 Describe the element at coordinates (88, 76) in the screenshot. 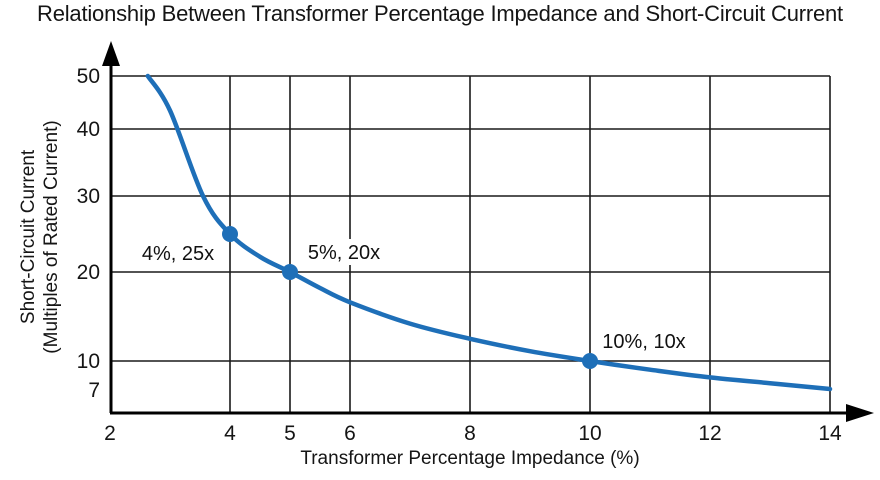

I see `y-tick-label-50: 50` at that location.